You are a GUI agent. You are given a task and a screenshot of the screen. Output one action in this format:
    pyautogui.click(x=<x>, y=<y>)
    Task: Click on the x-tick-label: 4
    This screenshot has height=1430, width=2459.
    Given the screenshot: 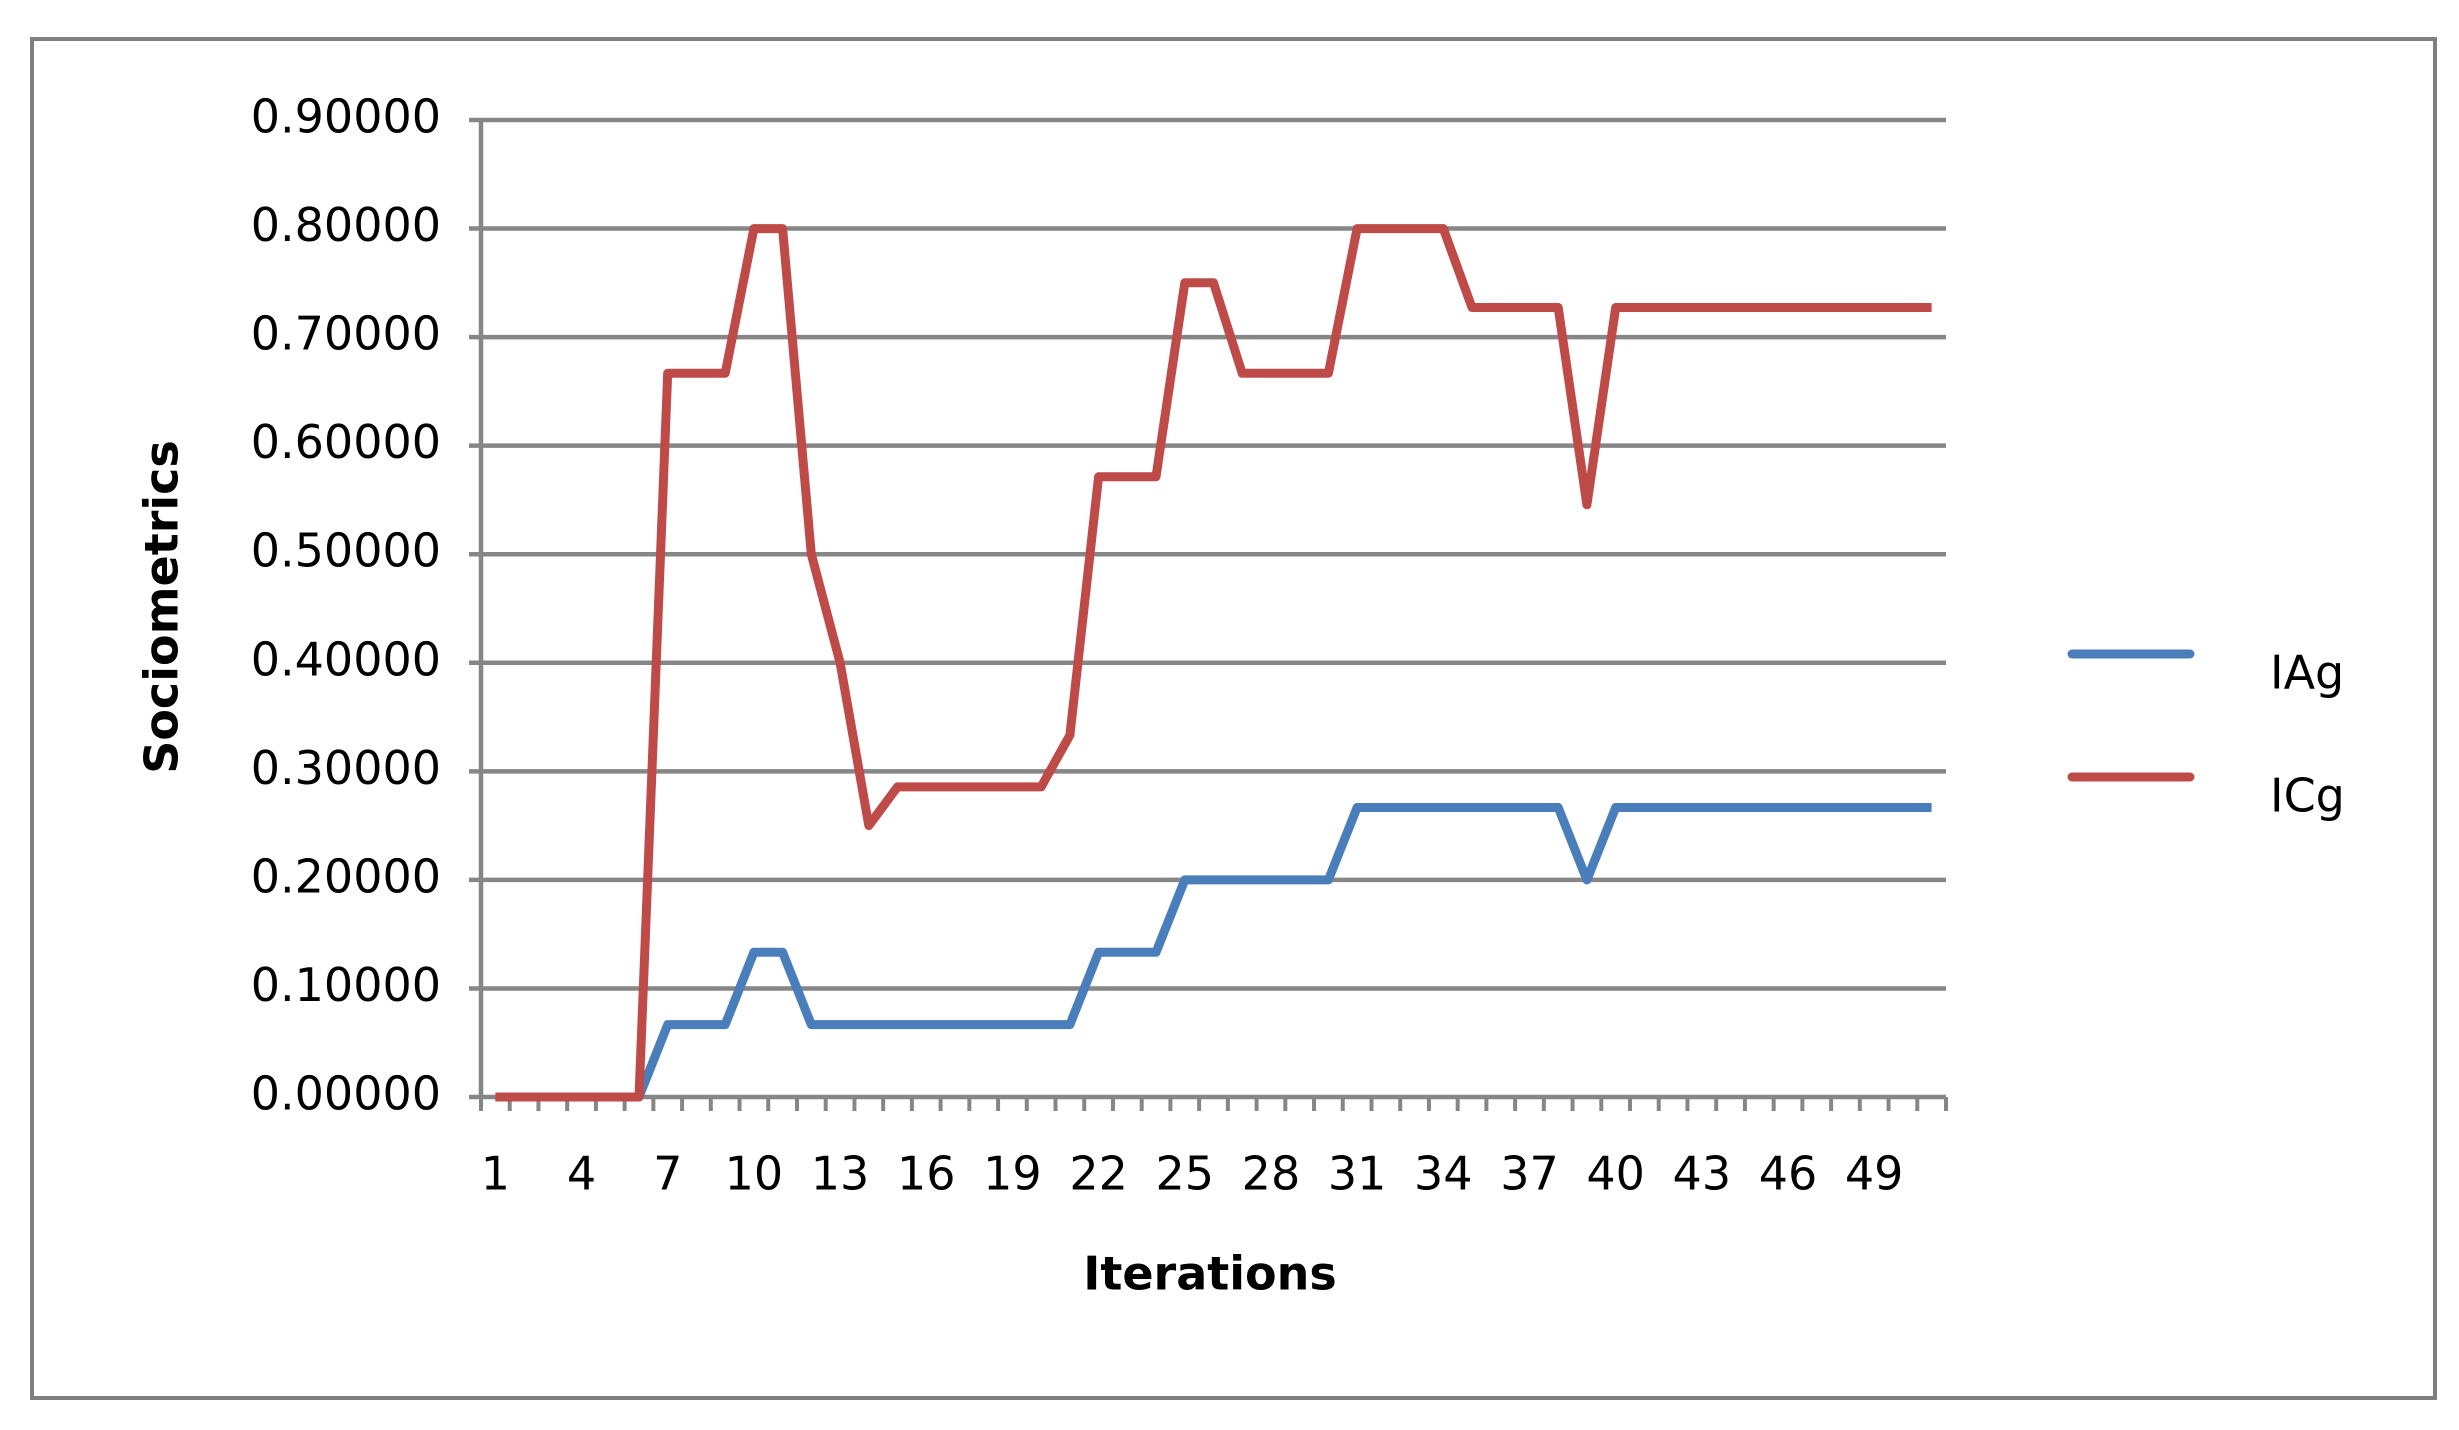 What is the action you would take?
    pyautogui.click(x=581, y=1174)
    